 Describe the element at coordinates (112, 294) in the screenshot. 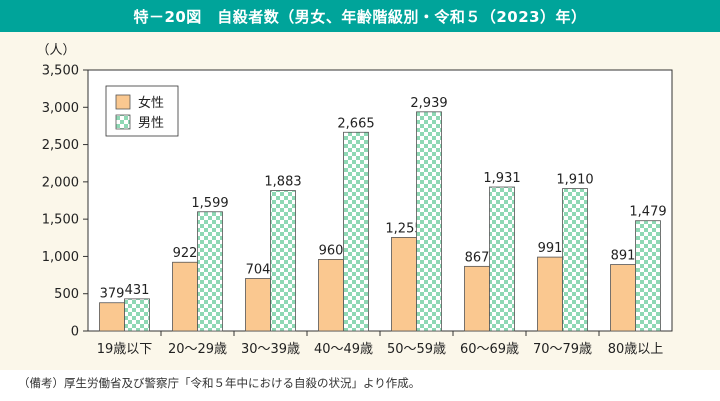

I see `data-label-female: 379` at that location.